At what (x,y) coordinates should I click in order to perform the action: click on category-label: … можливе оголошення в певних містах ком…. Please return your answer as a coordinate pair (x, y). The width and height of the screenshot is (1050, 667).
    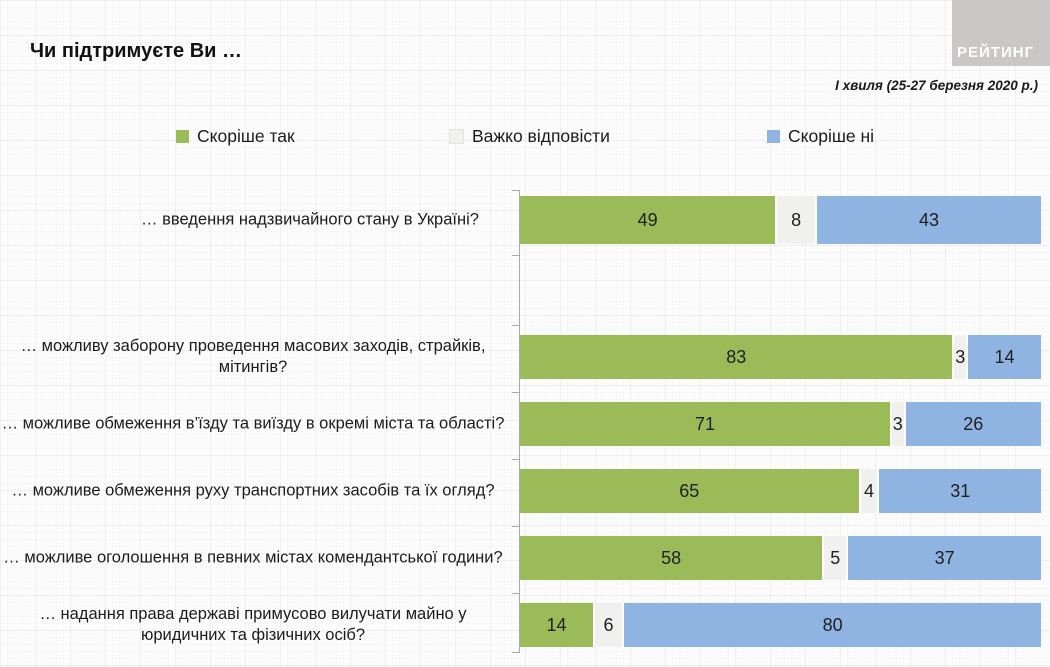
    Looking at the image, I should click on (253, 557).